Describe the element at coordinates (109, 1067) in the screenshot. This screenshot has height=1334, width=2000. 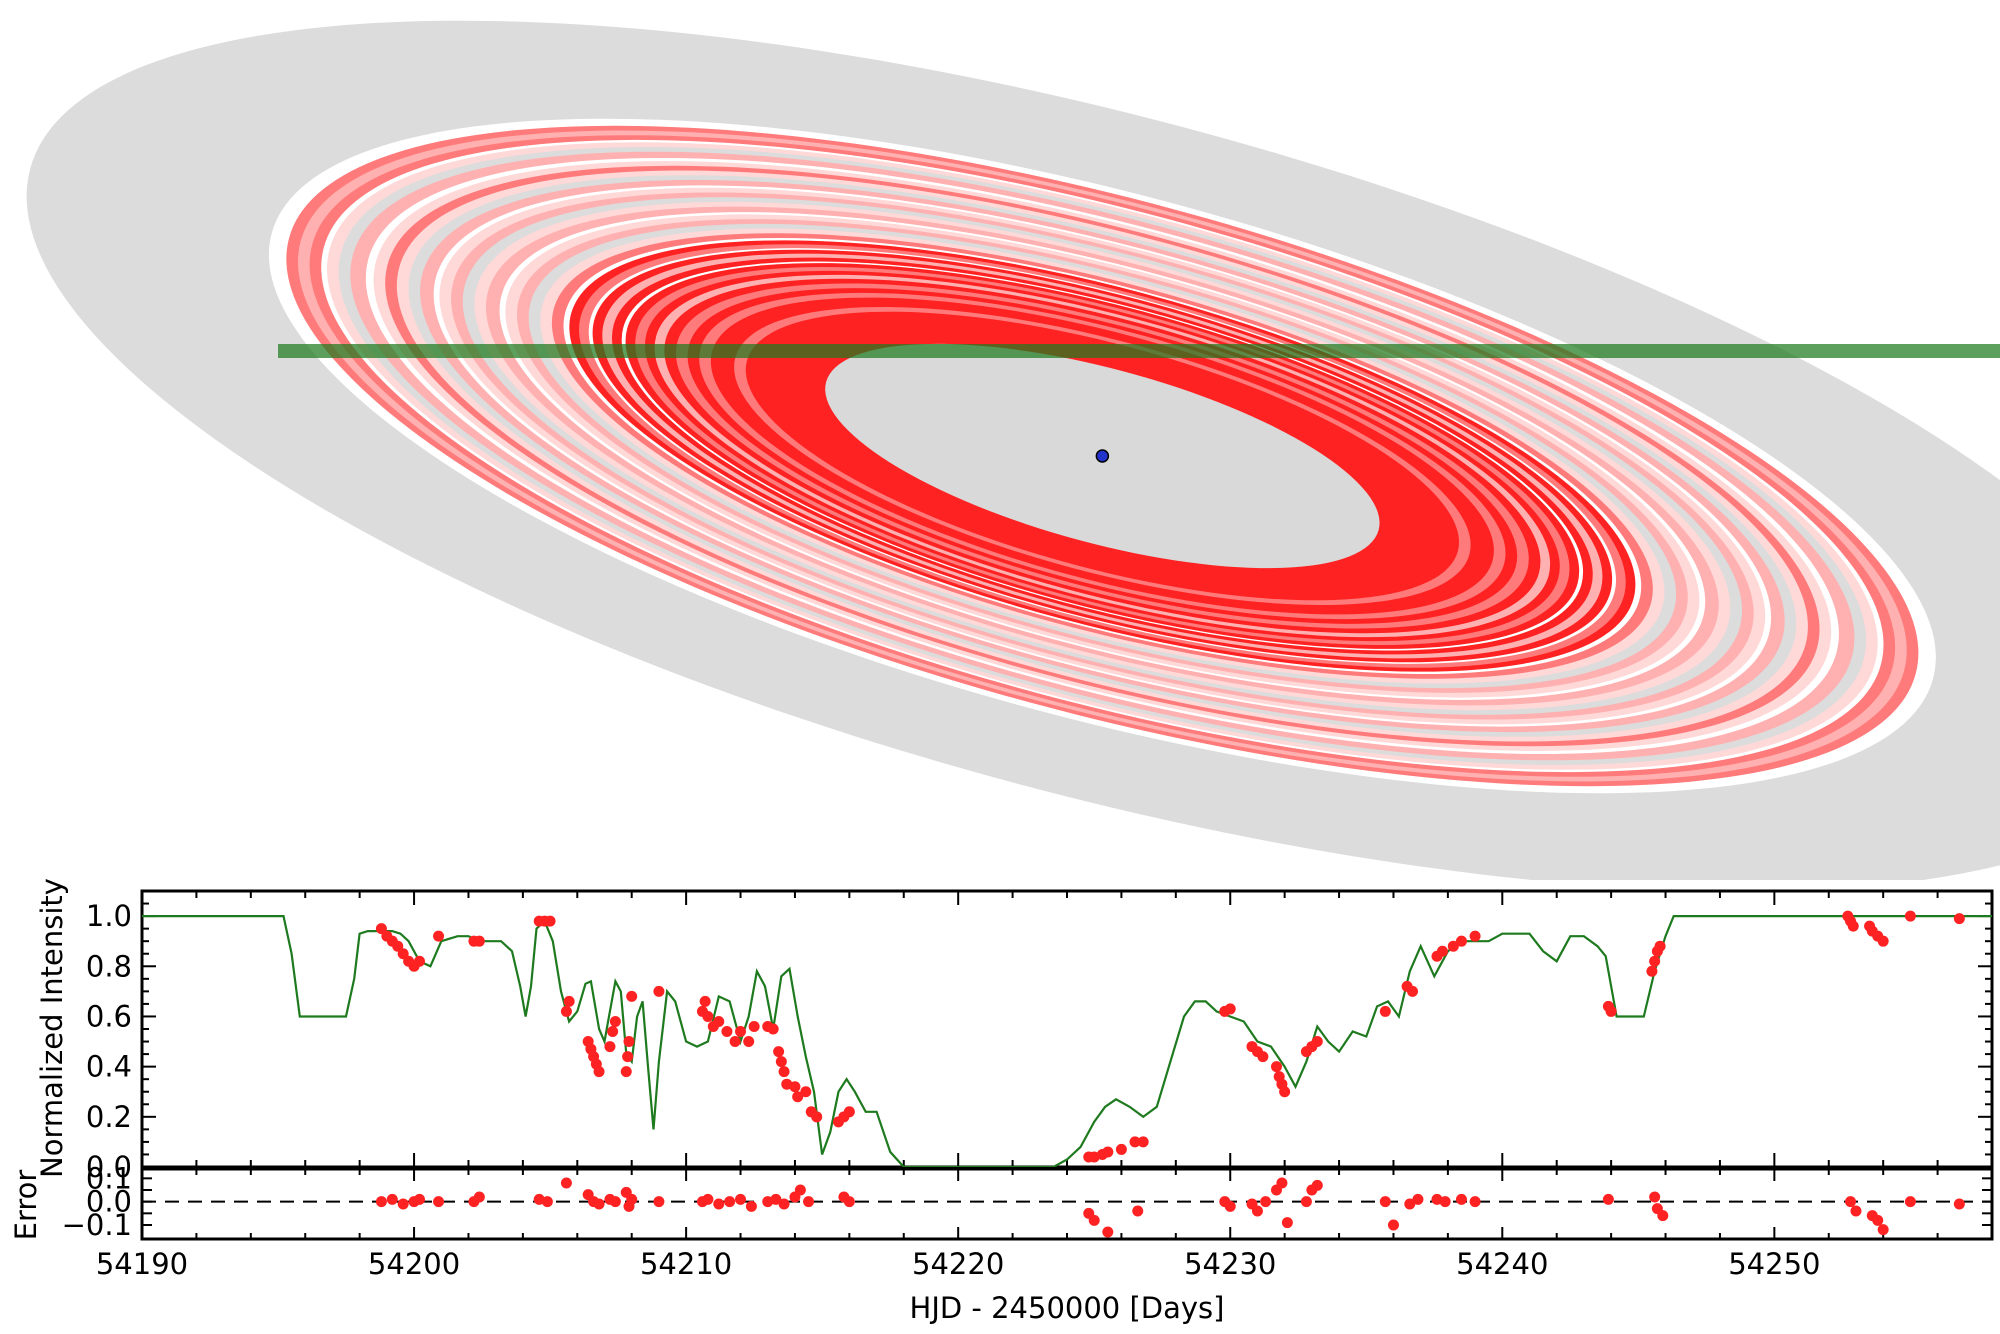
I see `y-tick-label: 0.4` at that location.